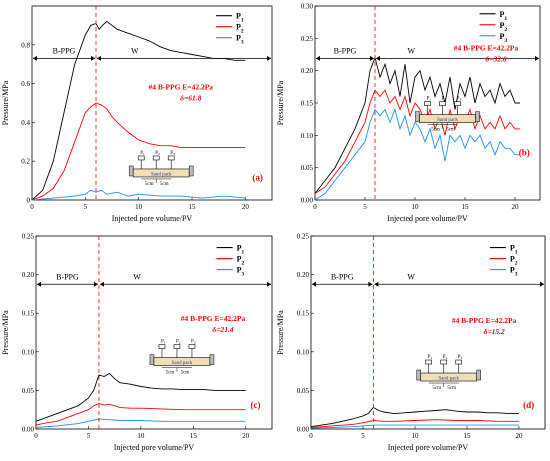  Describe the element at coordinates (190, 97) in the screenshot. I see `delta-annotation: δ=61.8` at that location.